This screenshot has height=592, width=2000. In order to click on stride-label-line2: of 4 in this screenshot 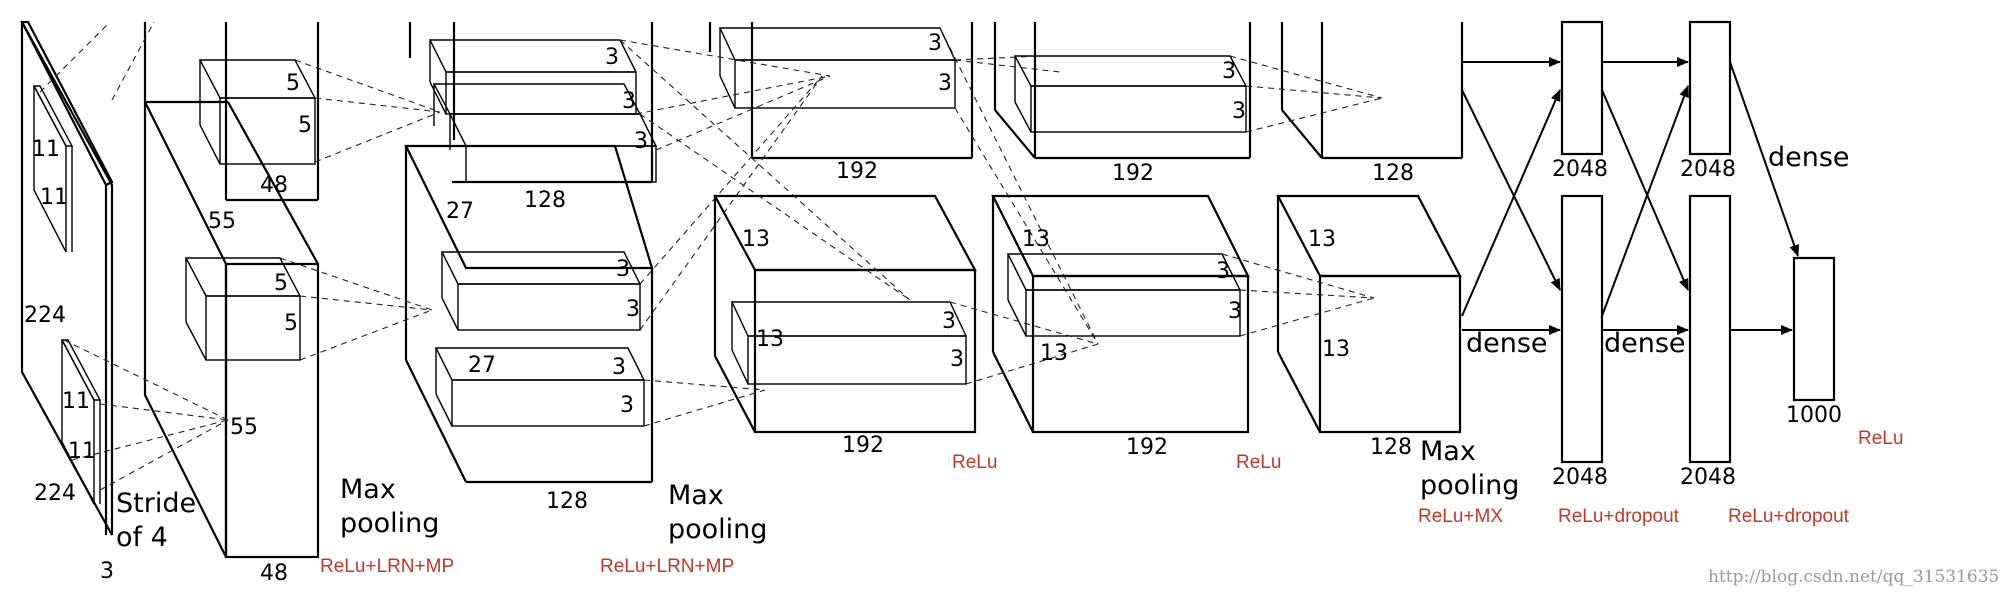, I will do `click(142, 537)`.